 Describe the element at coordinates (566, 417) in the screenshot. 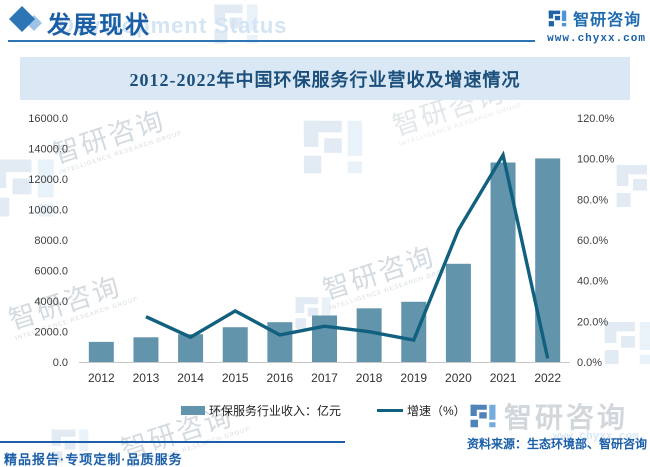

I see `bottom-logo-text: 智研咨询` at that location.